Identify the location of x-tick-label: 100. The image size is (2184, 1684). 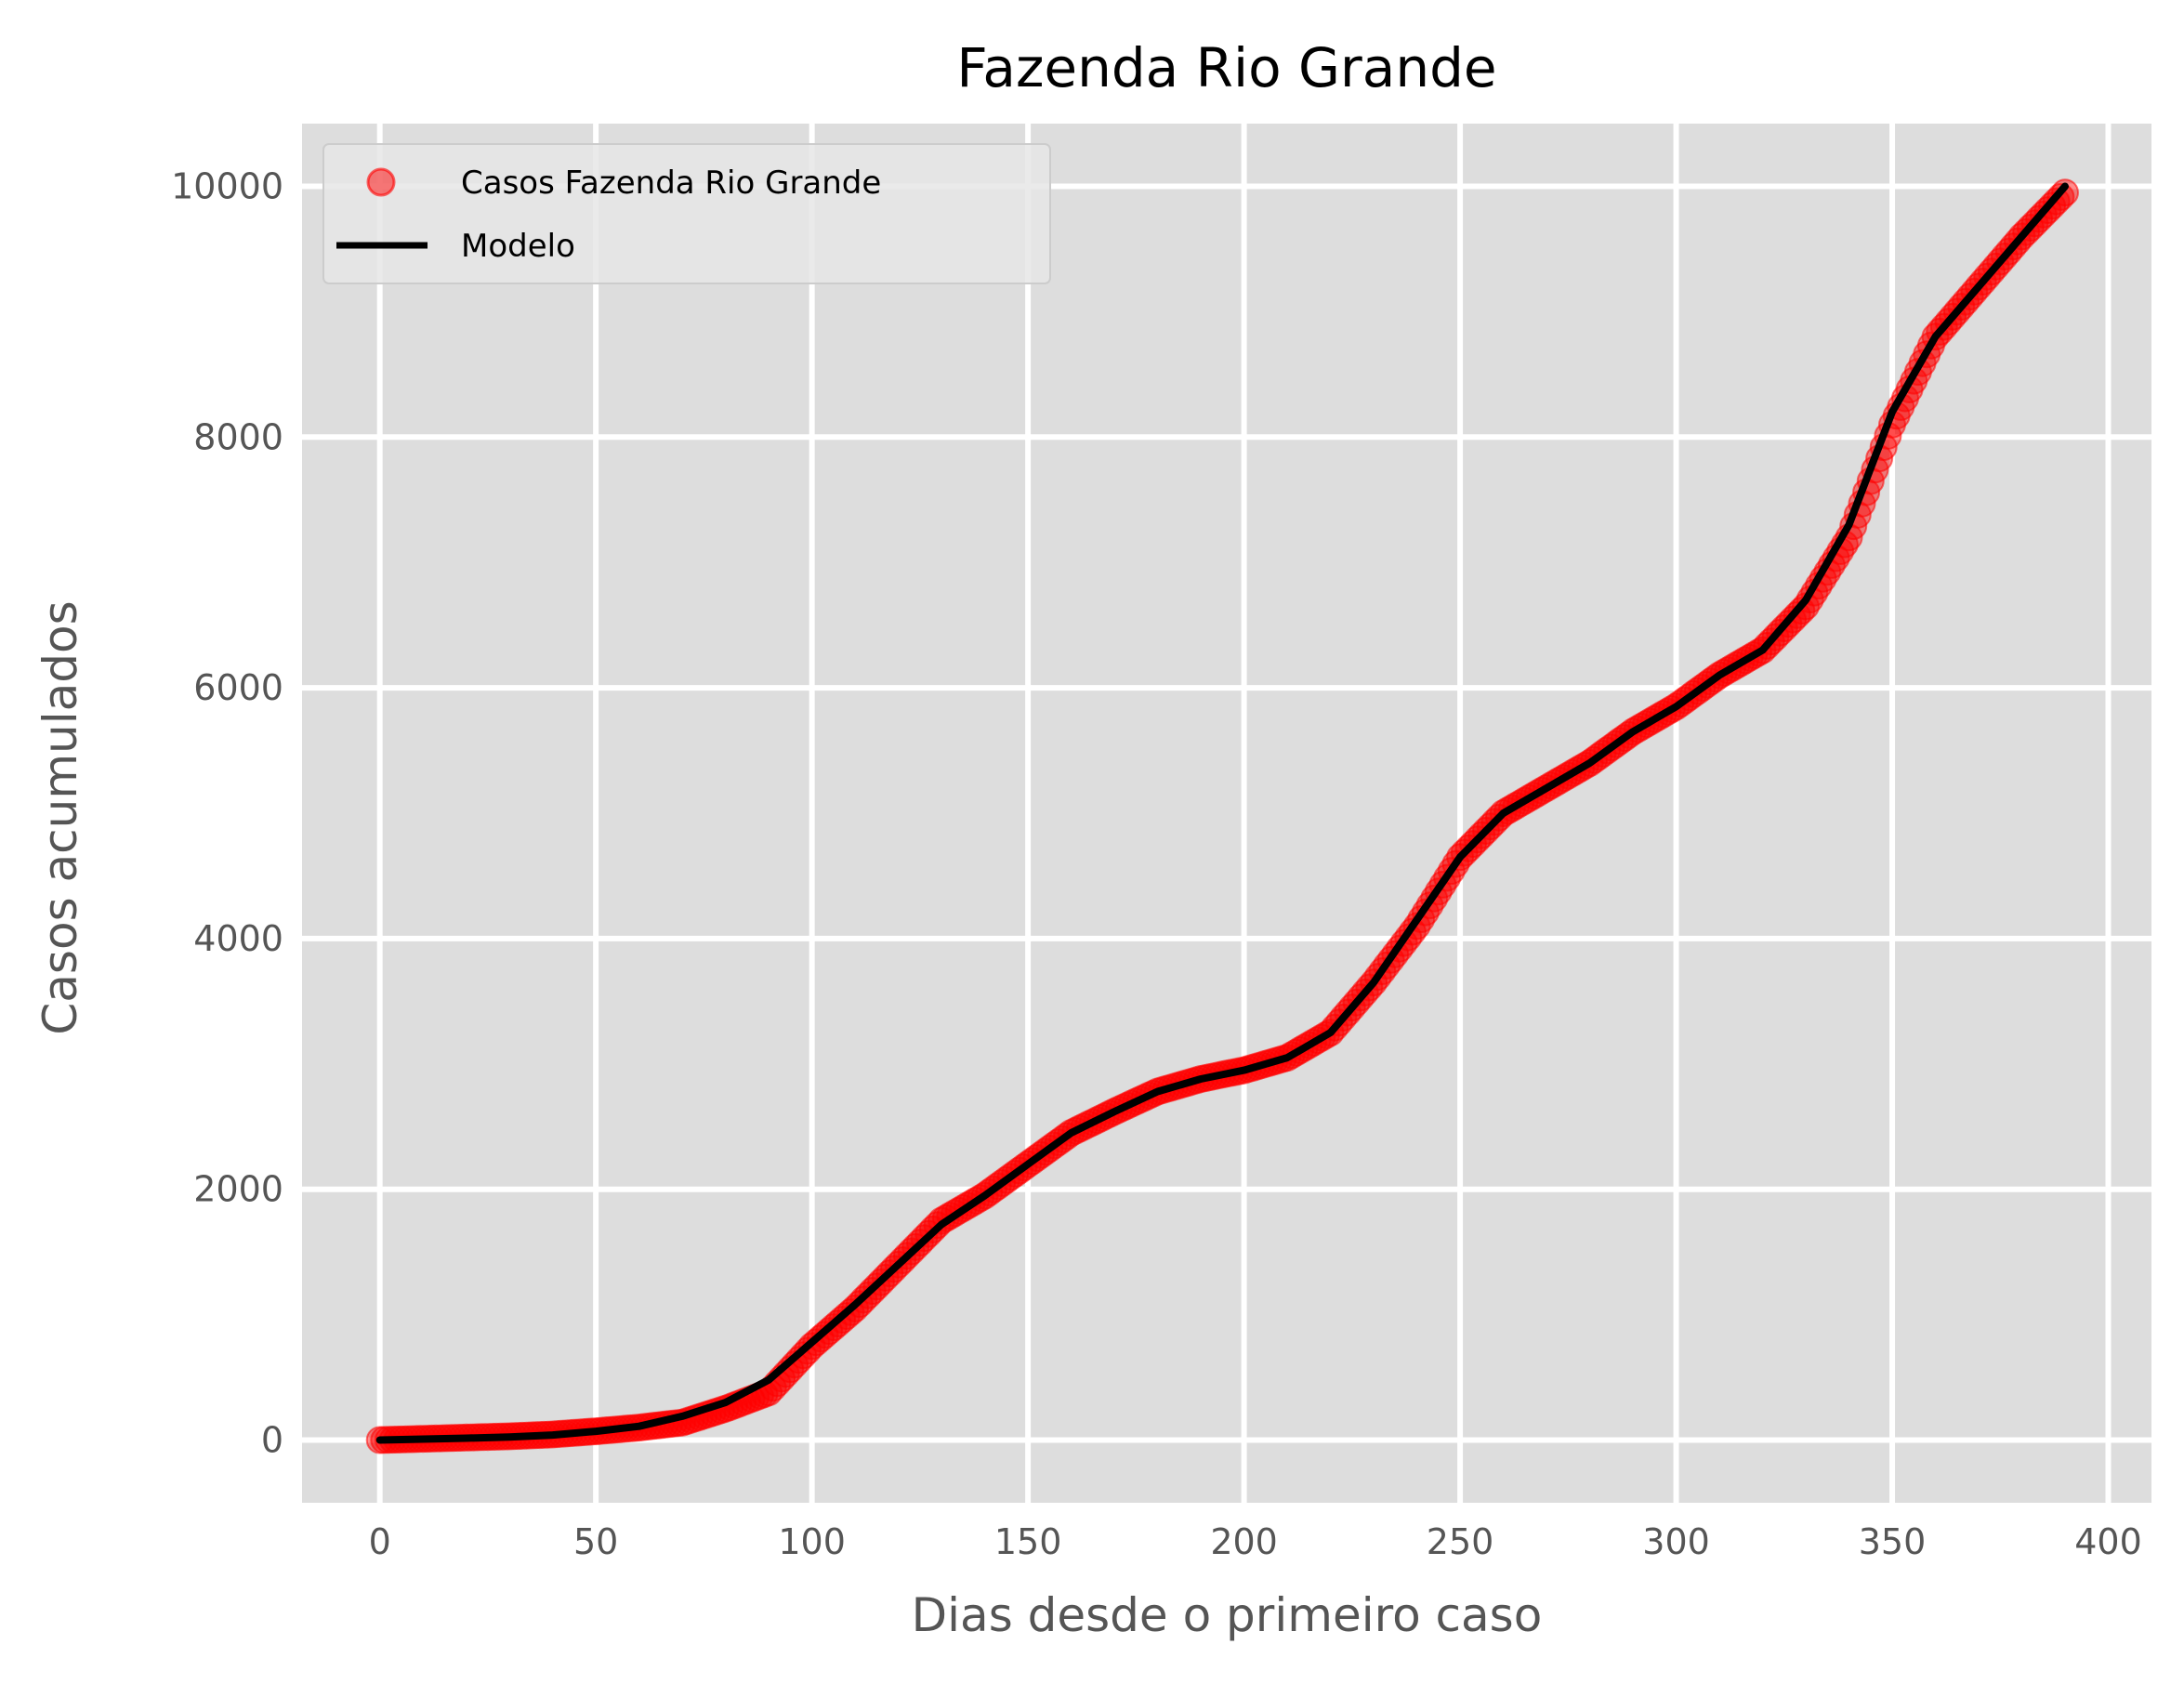
(812, 1541).